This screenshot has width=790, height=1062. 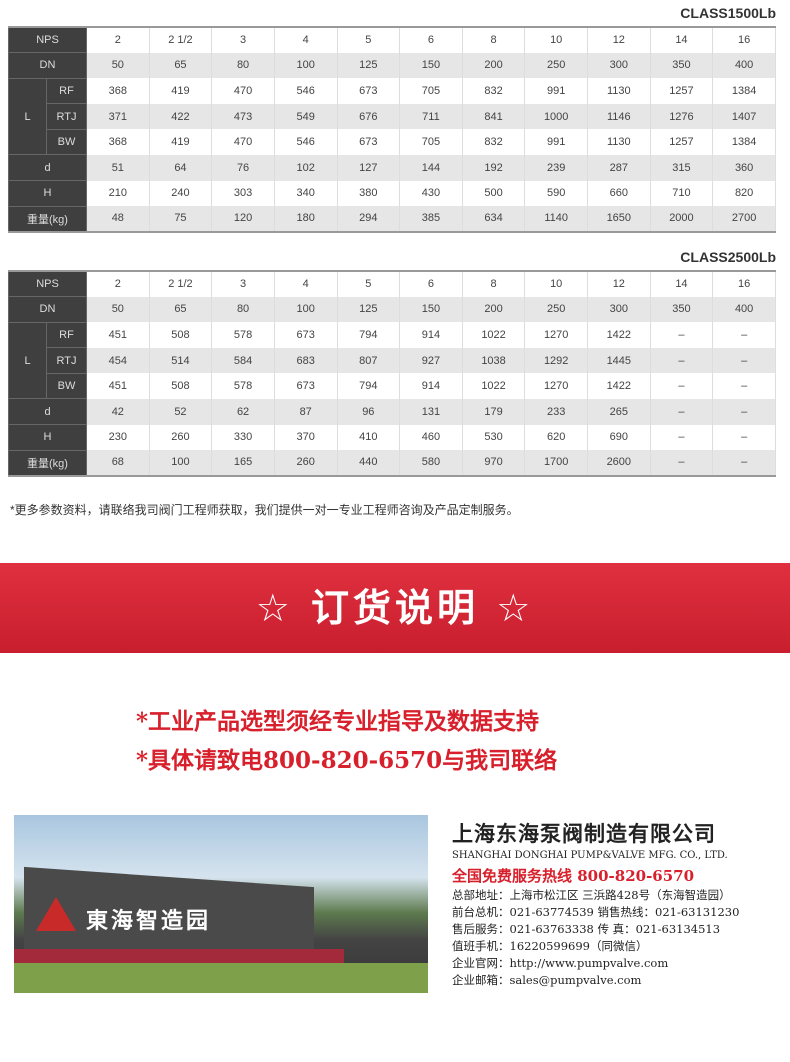 I want to click on table-cell: 192, so click(x=494, y=167).